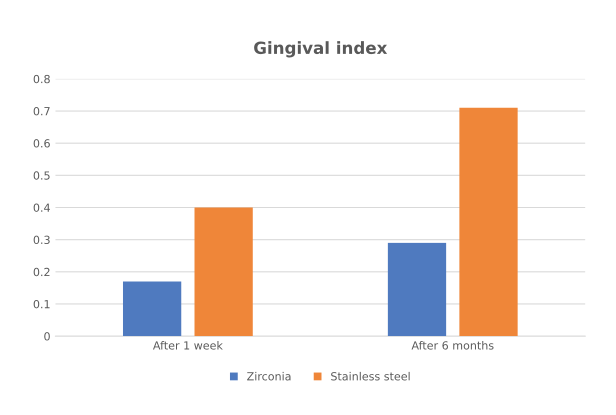 The image size is (616, 415). Describe the element at coordinates (42, 143) in the screenshot. I see `y-tick-label: 0.6` at that location.